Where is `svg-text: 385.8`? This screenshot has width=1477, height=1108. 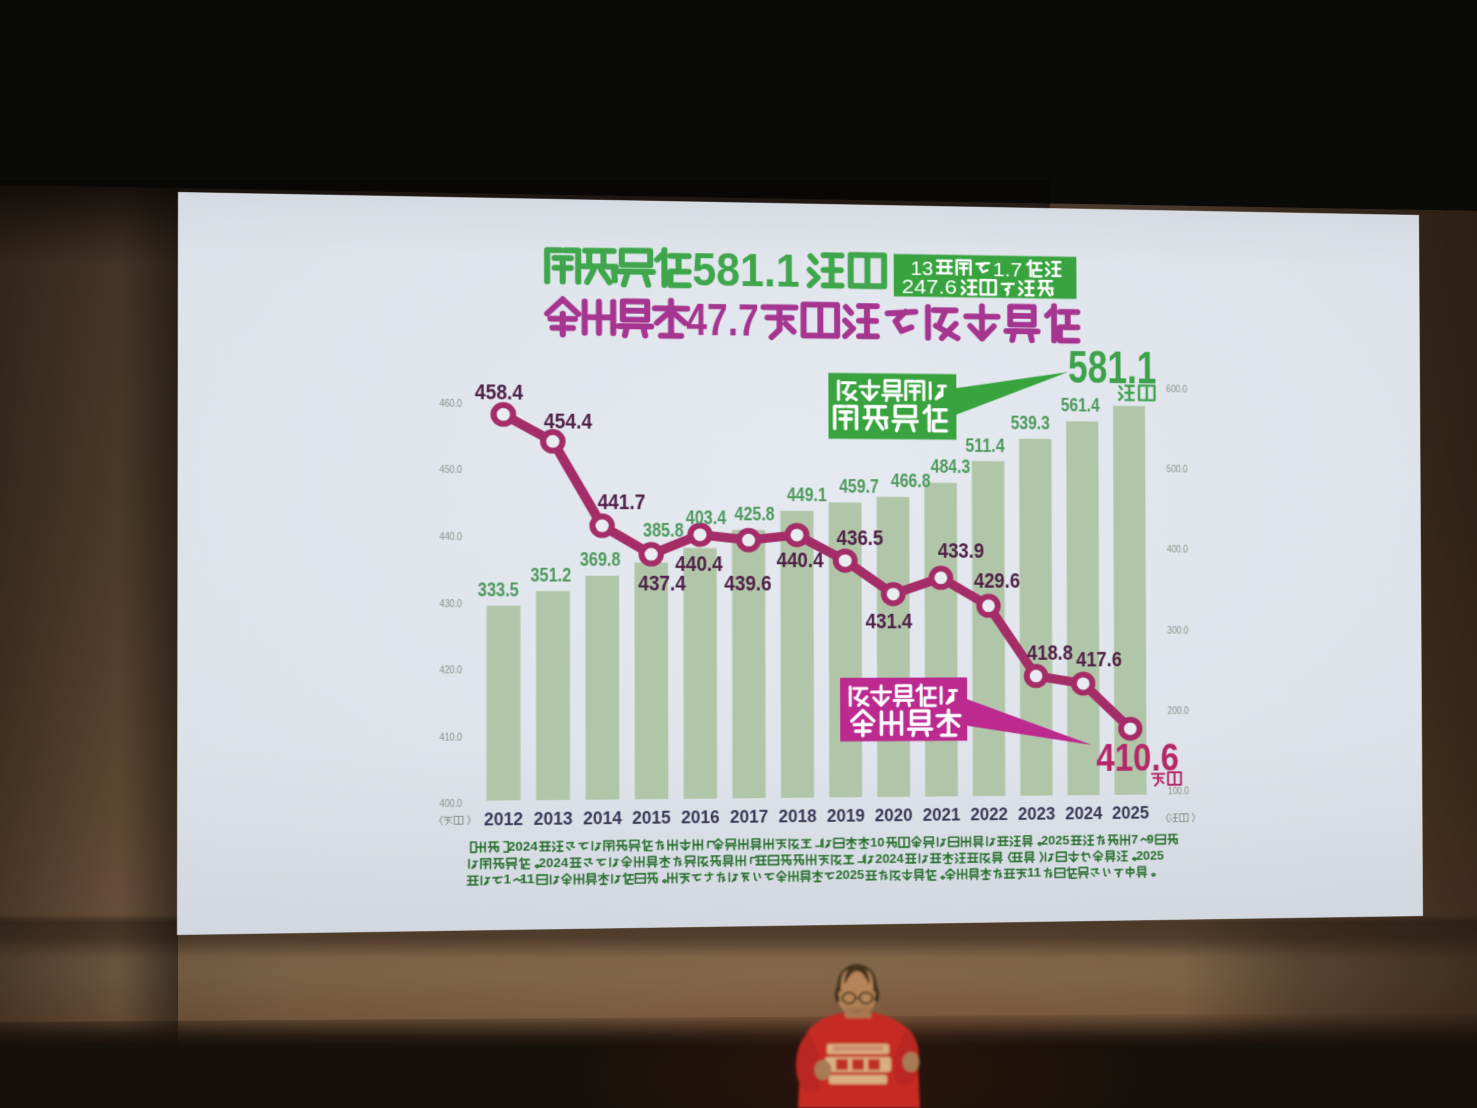 svg-text: 385.8 is located at coordinates (663, 531).